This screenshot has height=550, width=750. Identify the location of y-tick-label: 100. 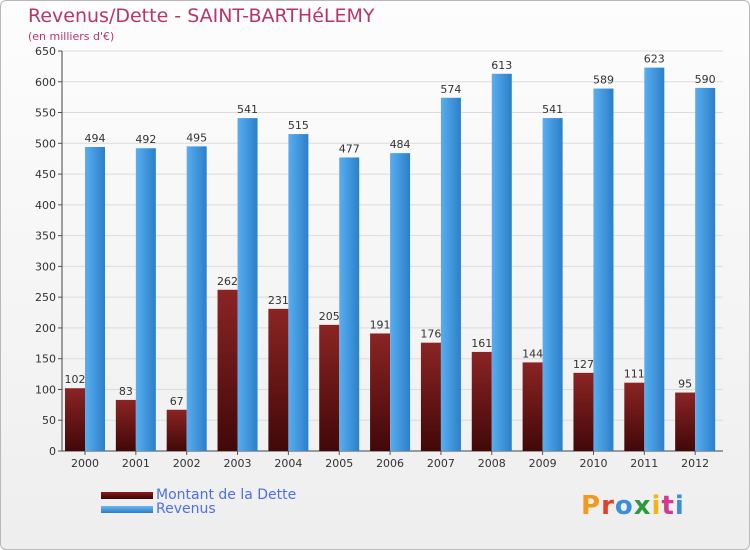
(45, 389).